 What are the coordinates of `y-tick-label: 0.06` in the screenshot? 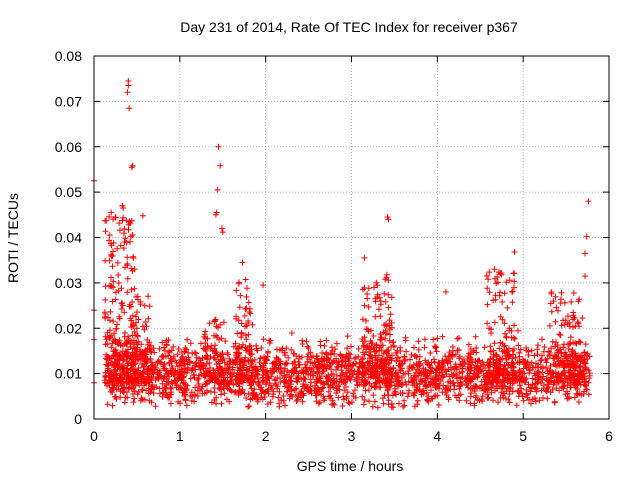 It's located at (68, 147).